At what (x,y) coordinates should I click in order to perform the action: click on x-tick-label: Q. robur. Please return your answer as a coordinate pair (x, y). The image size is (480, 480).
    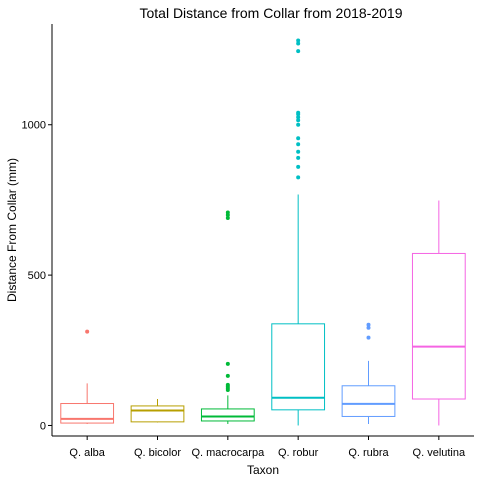
    Looking at the image, I should click on (298, 453).